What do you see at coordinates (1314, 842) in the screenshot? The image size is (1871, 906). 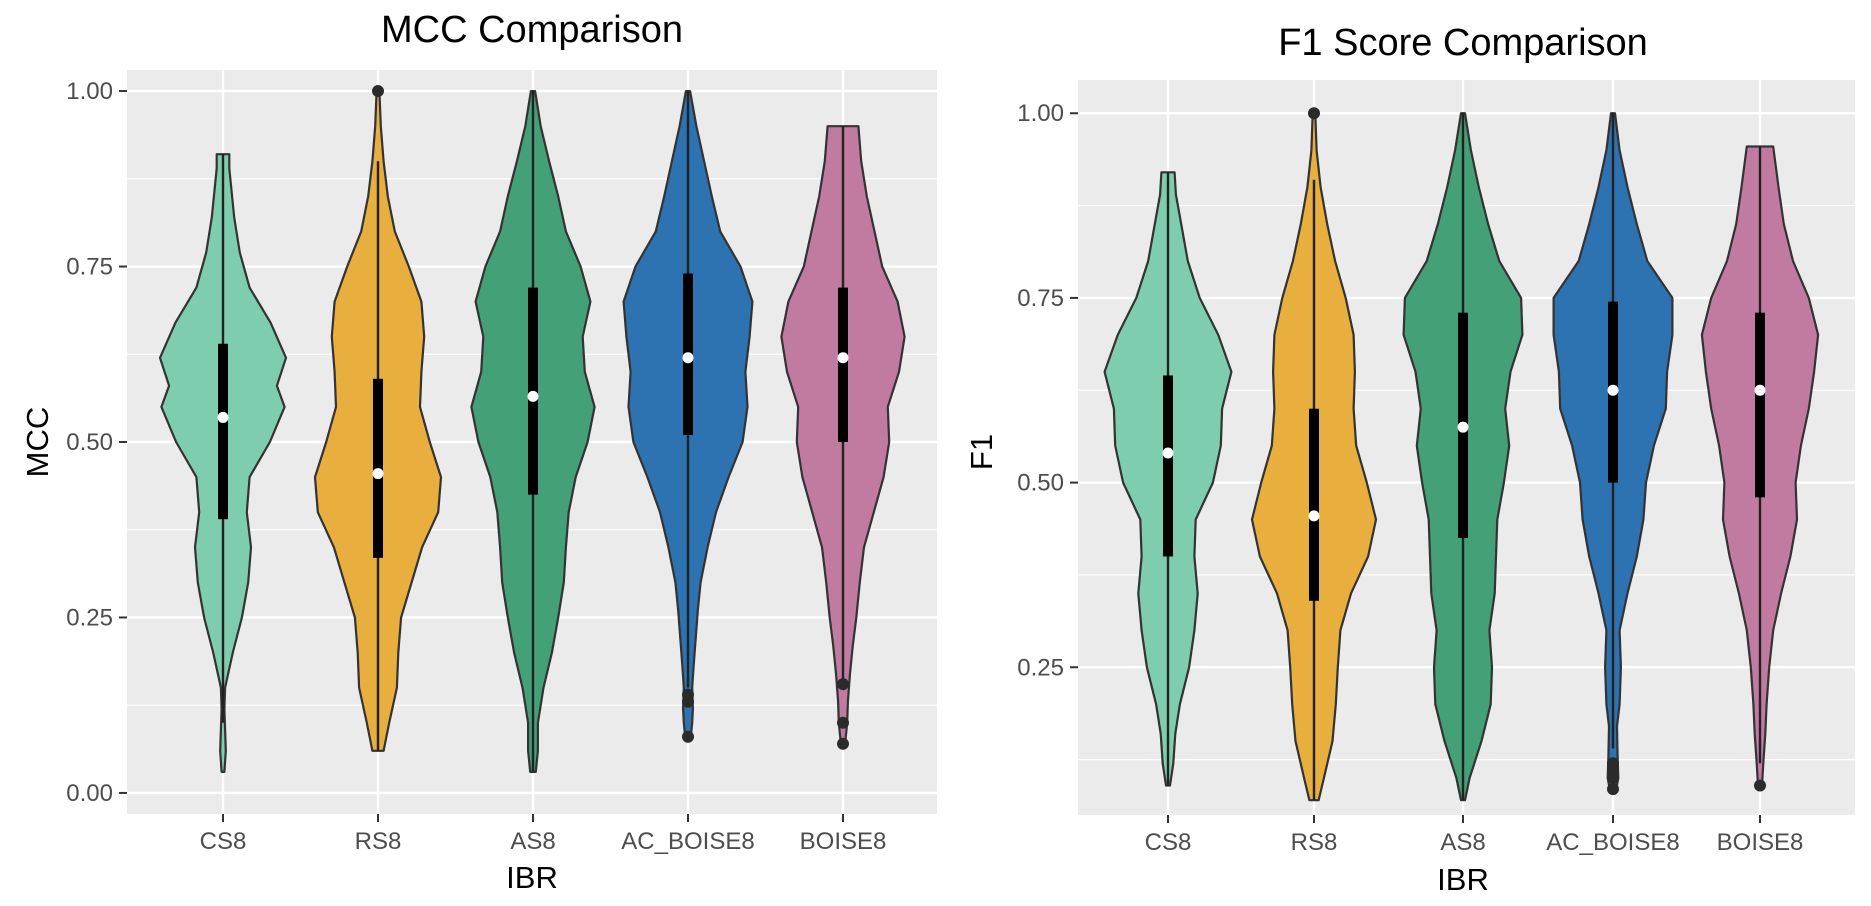 I see `f1-x-tick-label: RS8` at bounding box center [1314, 842].